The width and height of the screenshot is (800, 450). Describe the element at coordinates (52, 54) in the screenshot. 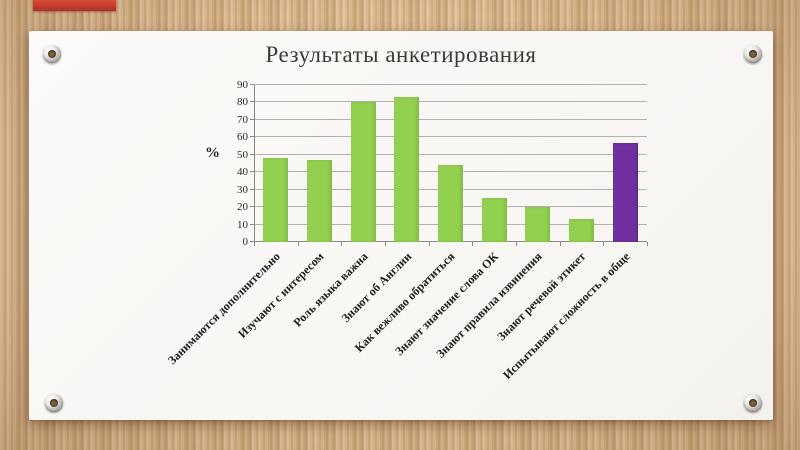

I see `screw-top-left-icon` at that location.